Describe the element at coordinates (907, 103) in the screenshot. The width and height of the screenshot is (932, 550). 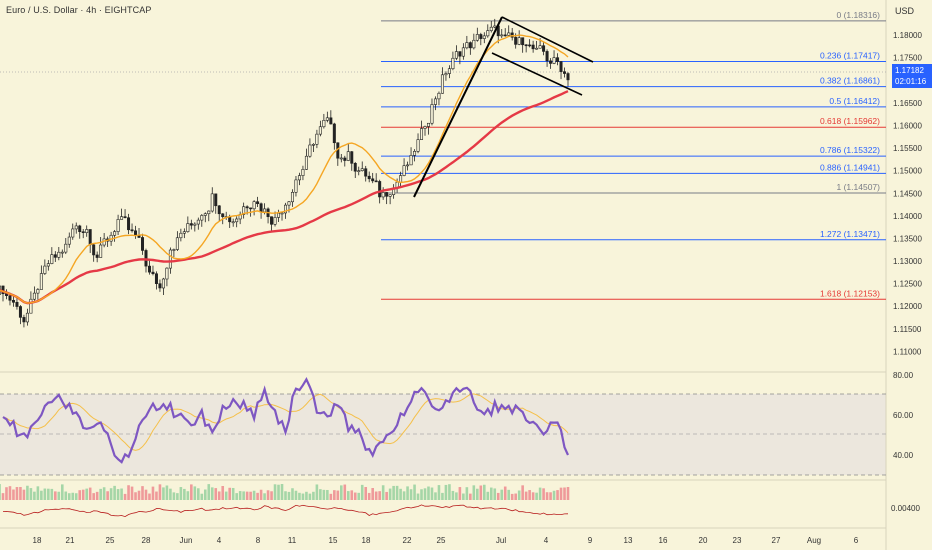
I see `price-tick-label: 1.16500` at that location.